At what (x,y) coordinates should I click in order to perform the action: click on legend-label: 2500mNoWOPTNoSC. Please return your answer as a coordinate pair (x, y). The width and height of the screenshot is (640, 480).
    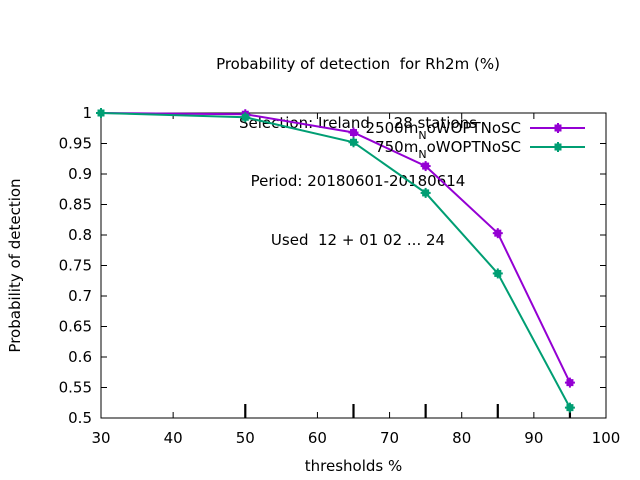
    Looking at the image, I should click on (443, 130).